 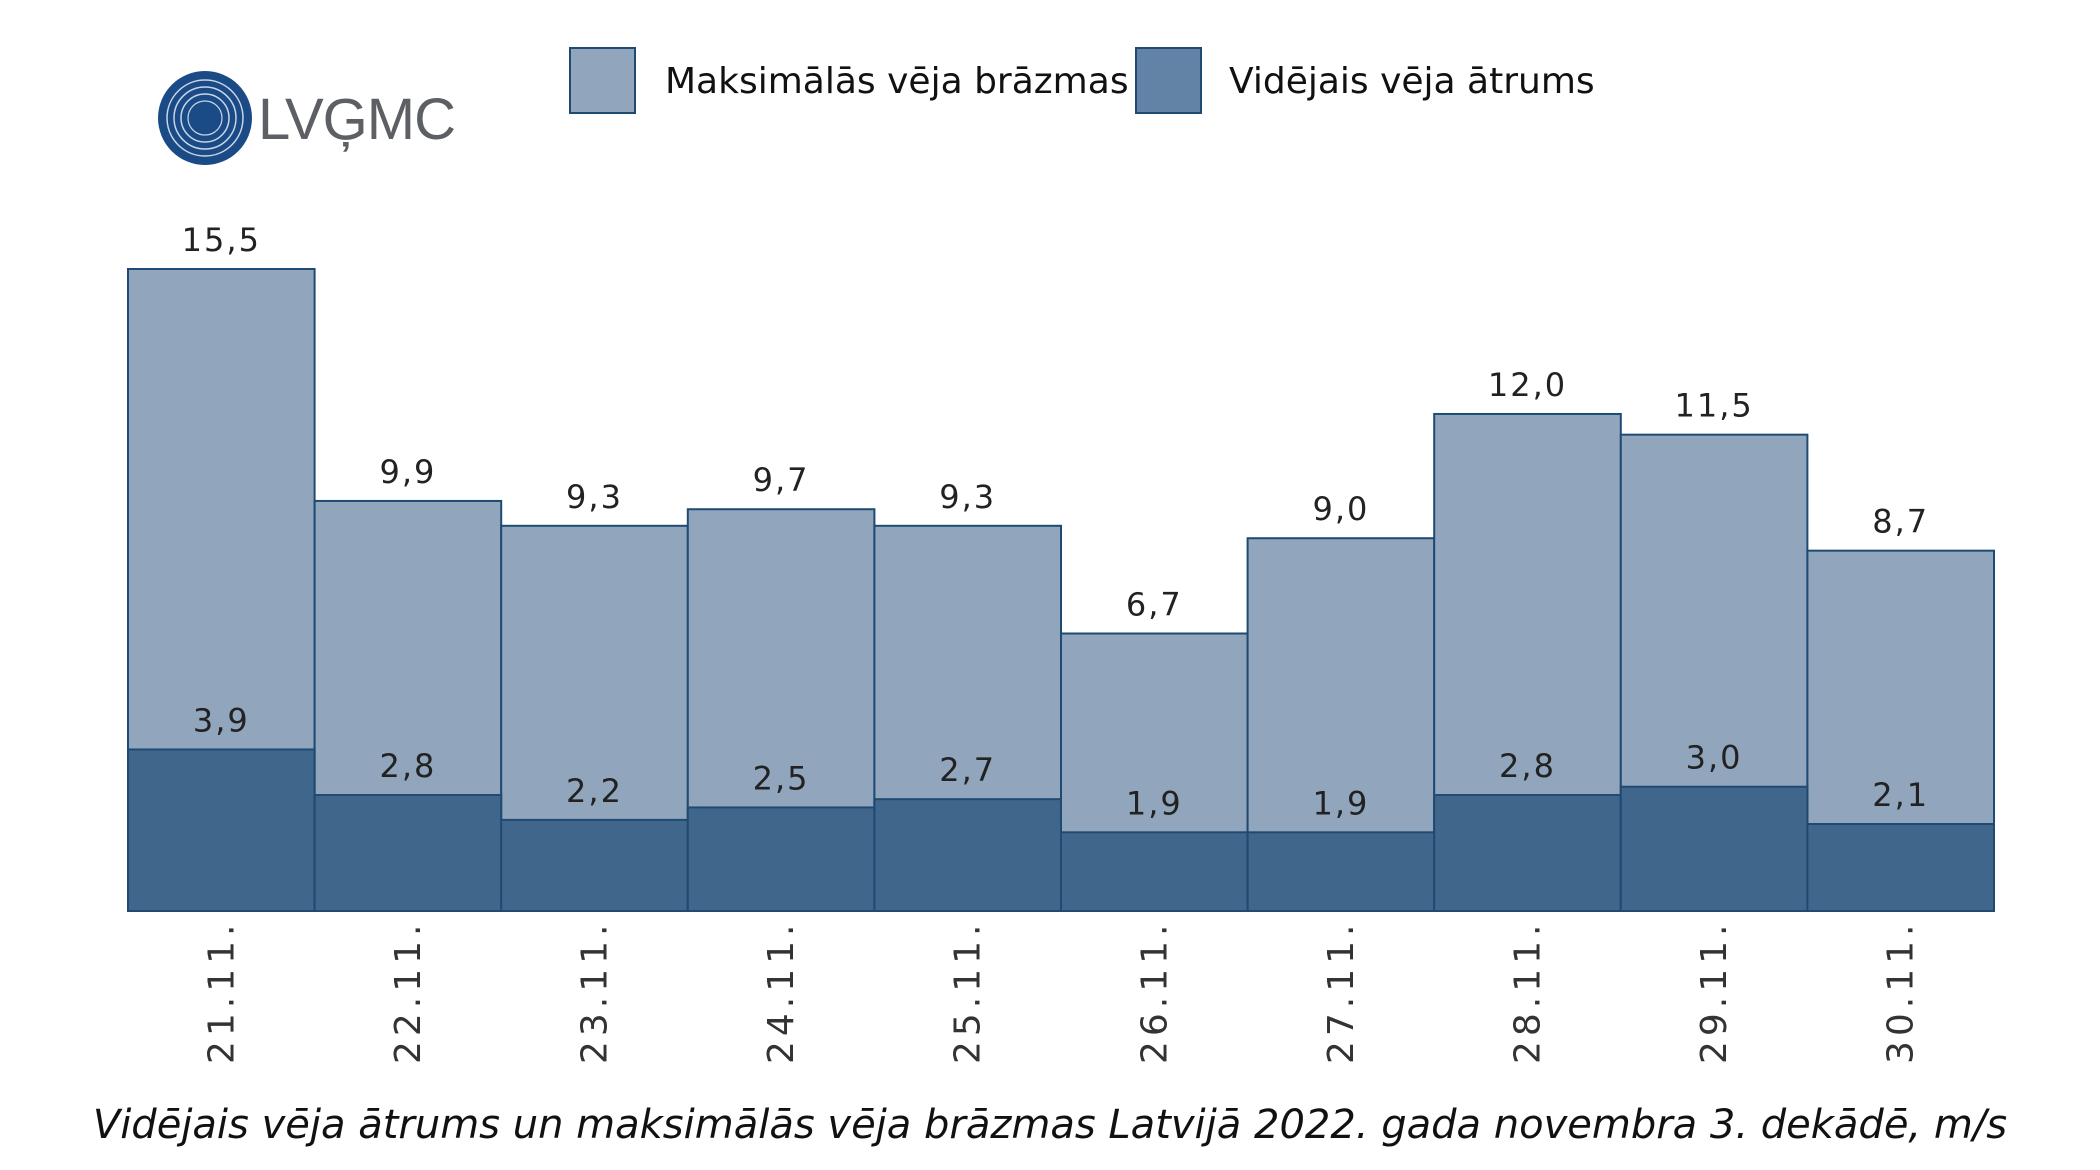 What do you see at coordinates (1713, 406) in the screenshot?
I see `data-label-max-gusts: 11,5` at bounding box center [1713, 406].